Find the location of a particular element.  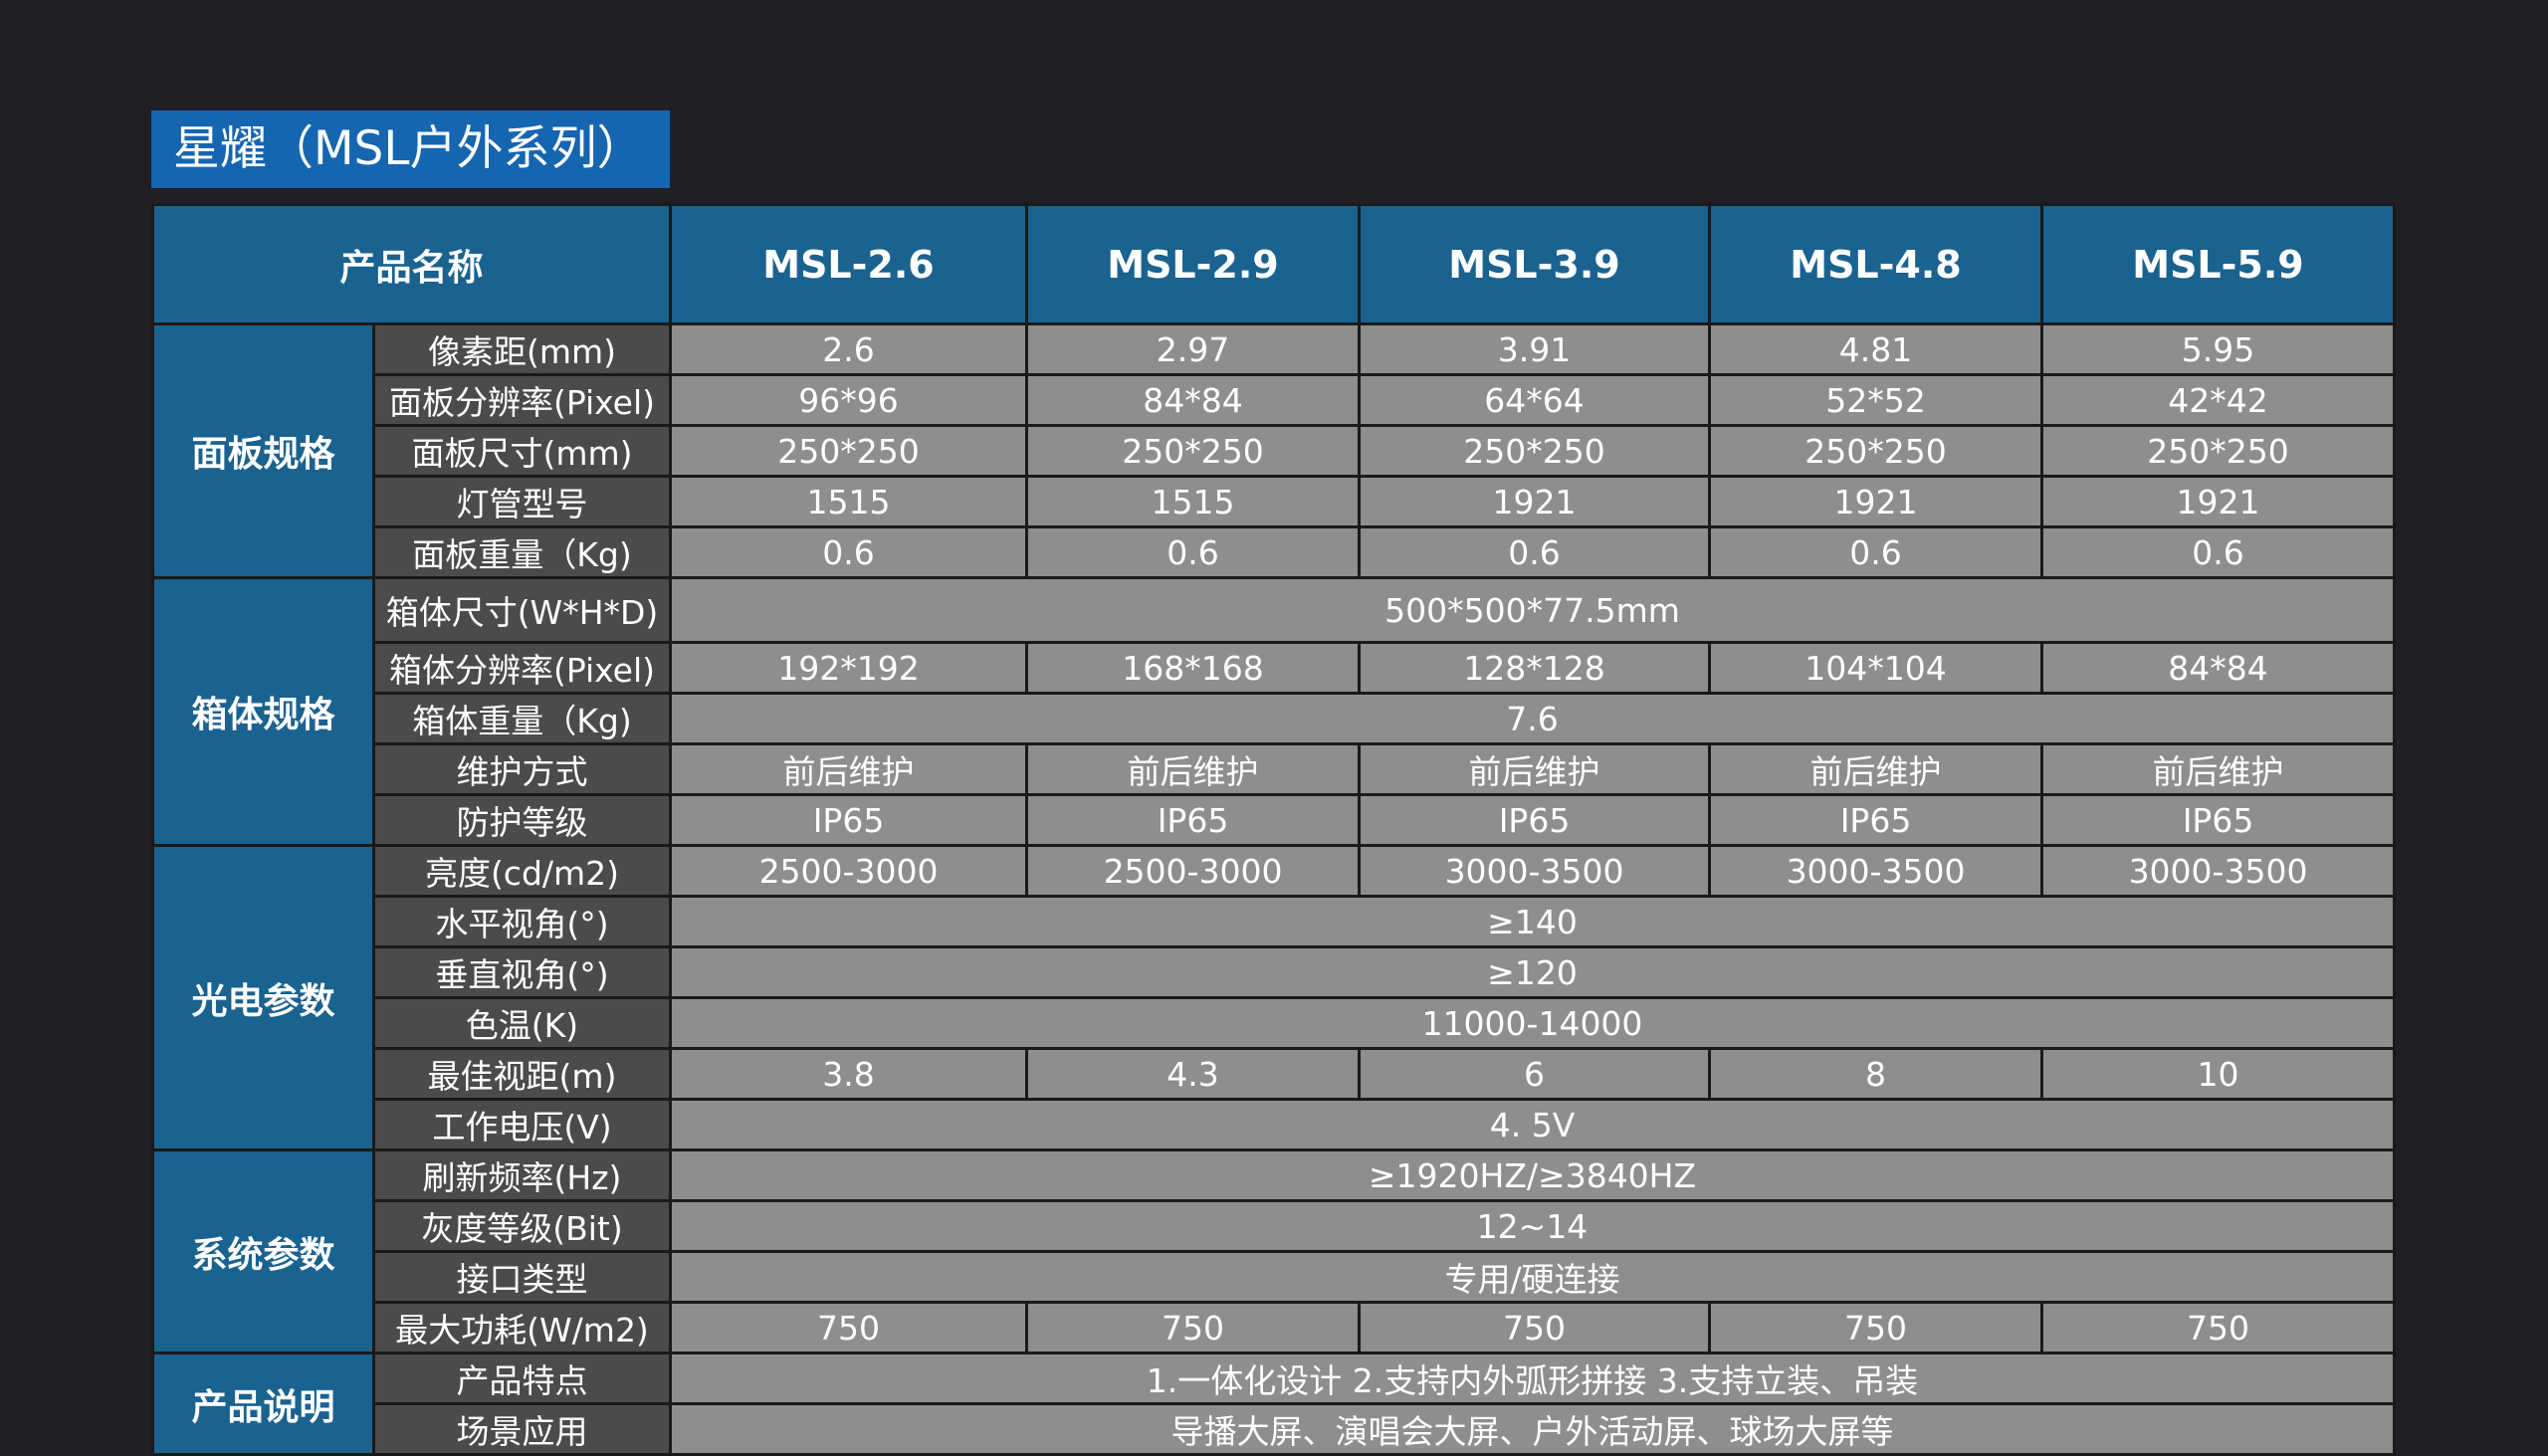

merged-value-cell: 专用/硬连接 is located at coordinates (1532, 1277).